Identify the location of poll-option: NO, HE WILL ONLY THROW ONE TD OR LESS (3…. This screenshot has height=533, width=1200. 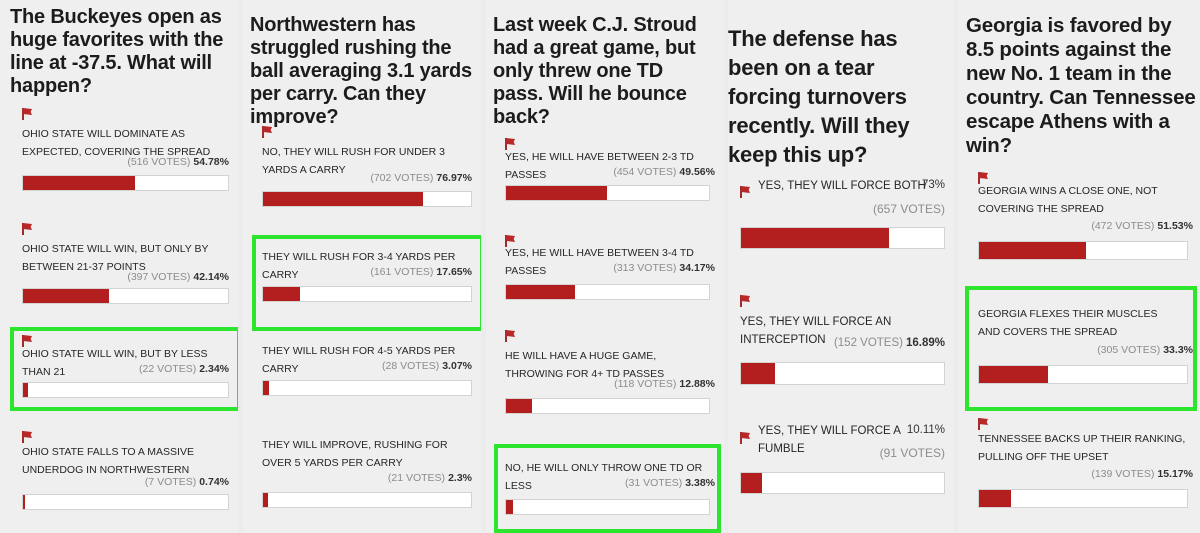
(610, 483).